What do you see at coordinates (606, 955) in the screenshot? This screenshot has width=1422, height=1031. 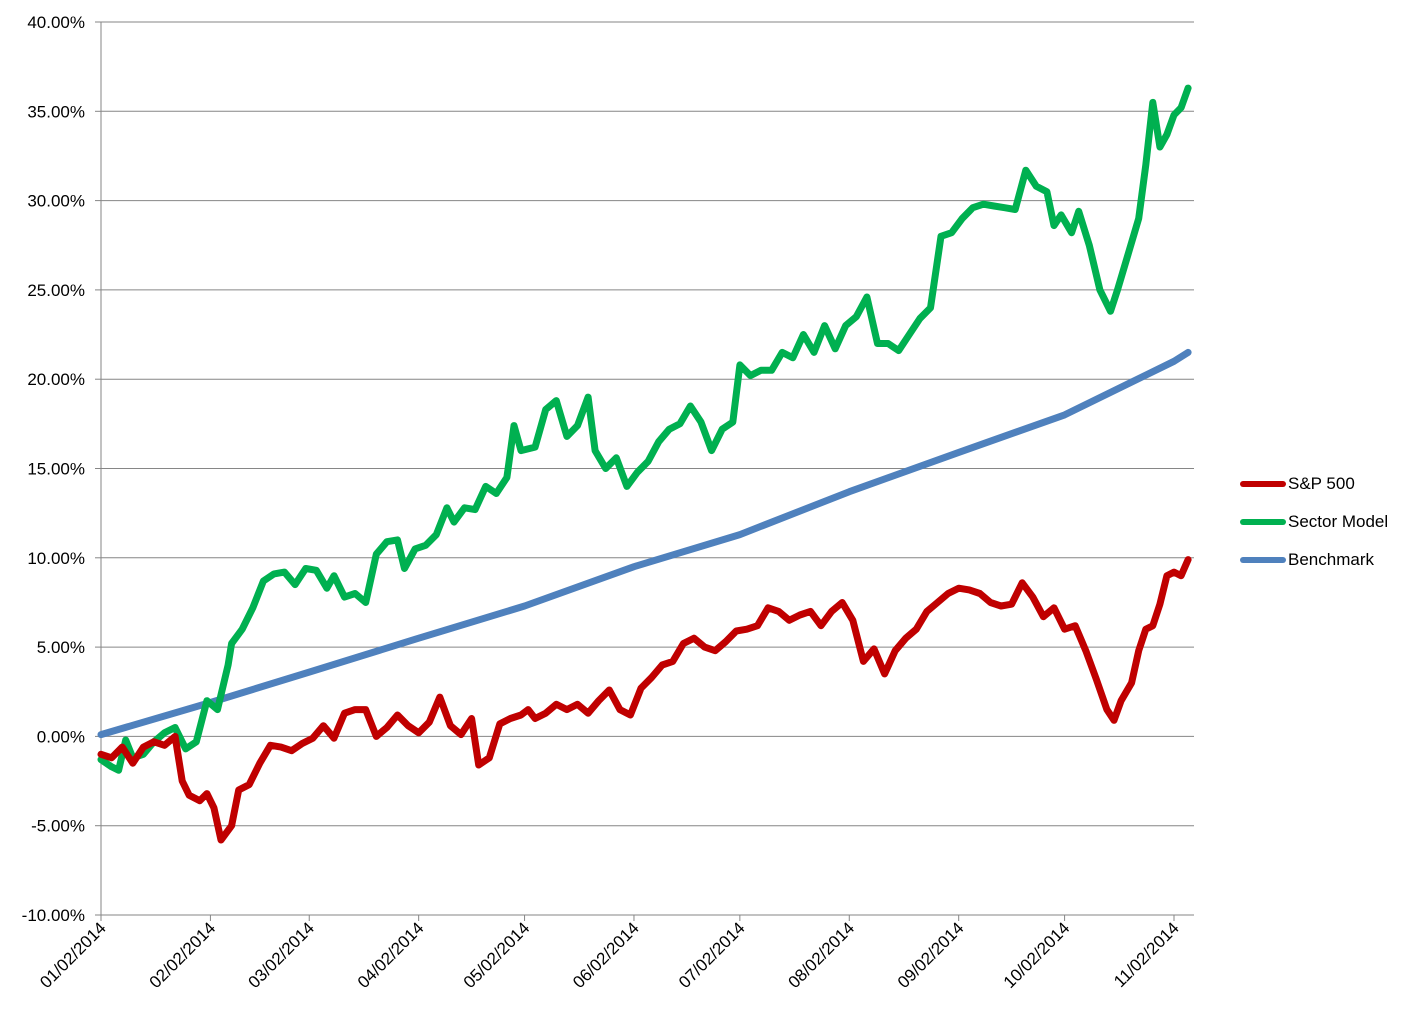 I see `x-tick-label: 06/02/2014` at bounding box center [606, 955].